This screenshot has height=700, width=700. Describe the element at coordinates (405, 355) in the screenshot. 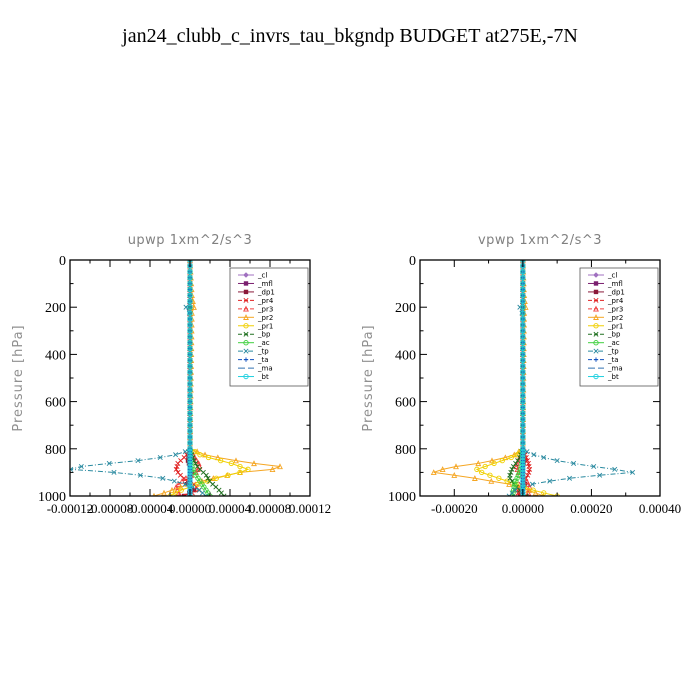

I see `y-tick-label: 400` at that location.